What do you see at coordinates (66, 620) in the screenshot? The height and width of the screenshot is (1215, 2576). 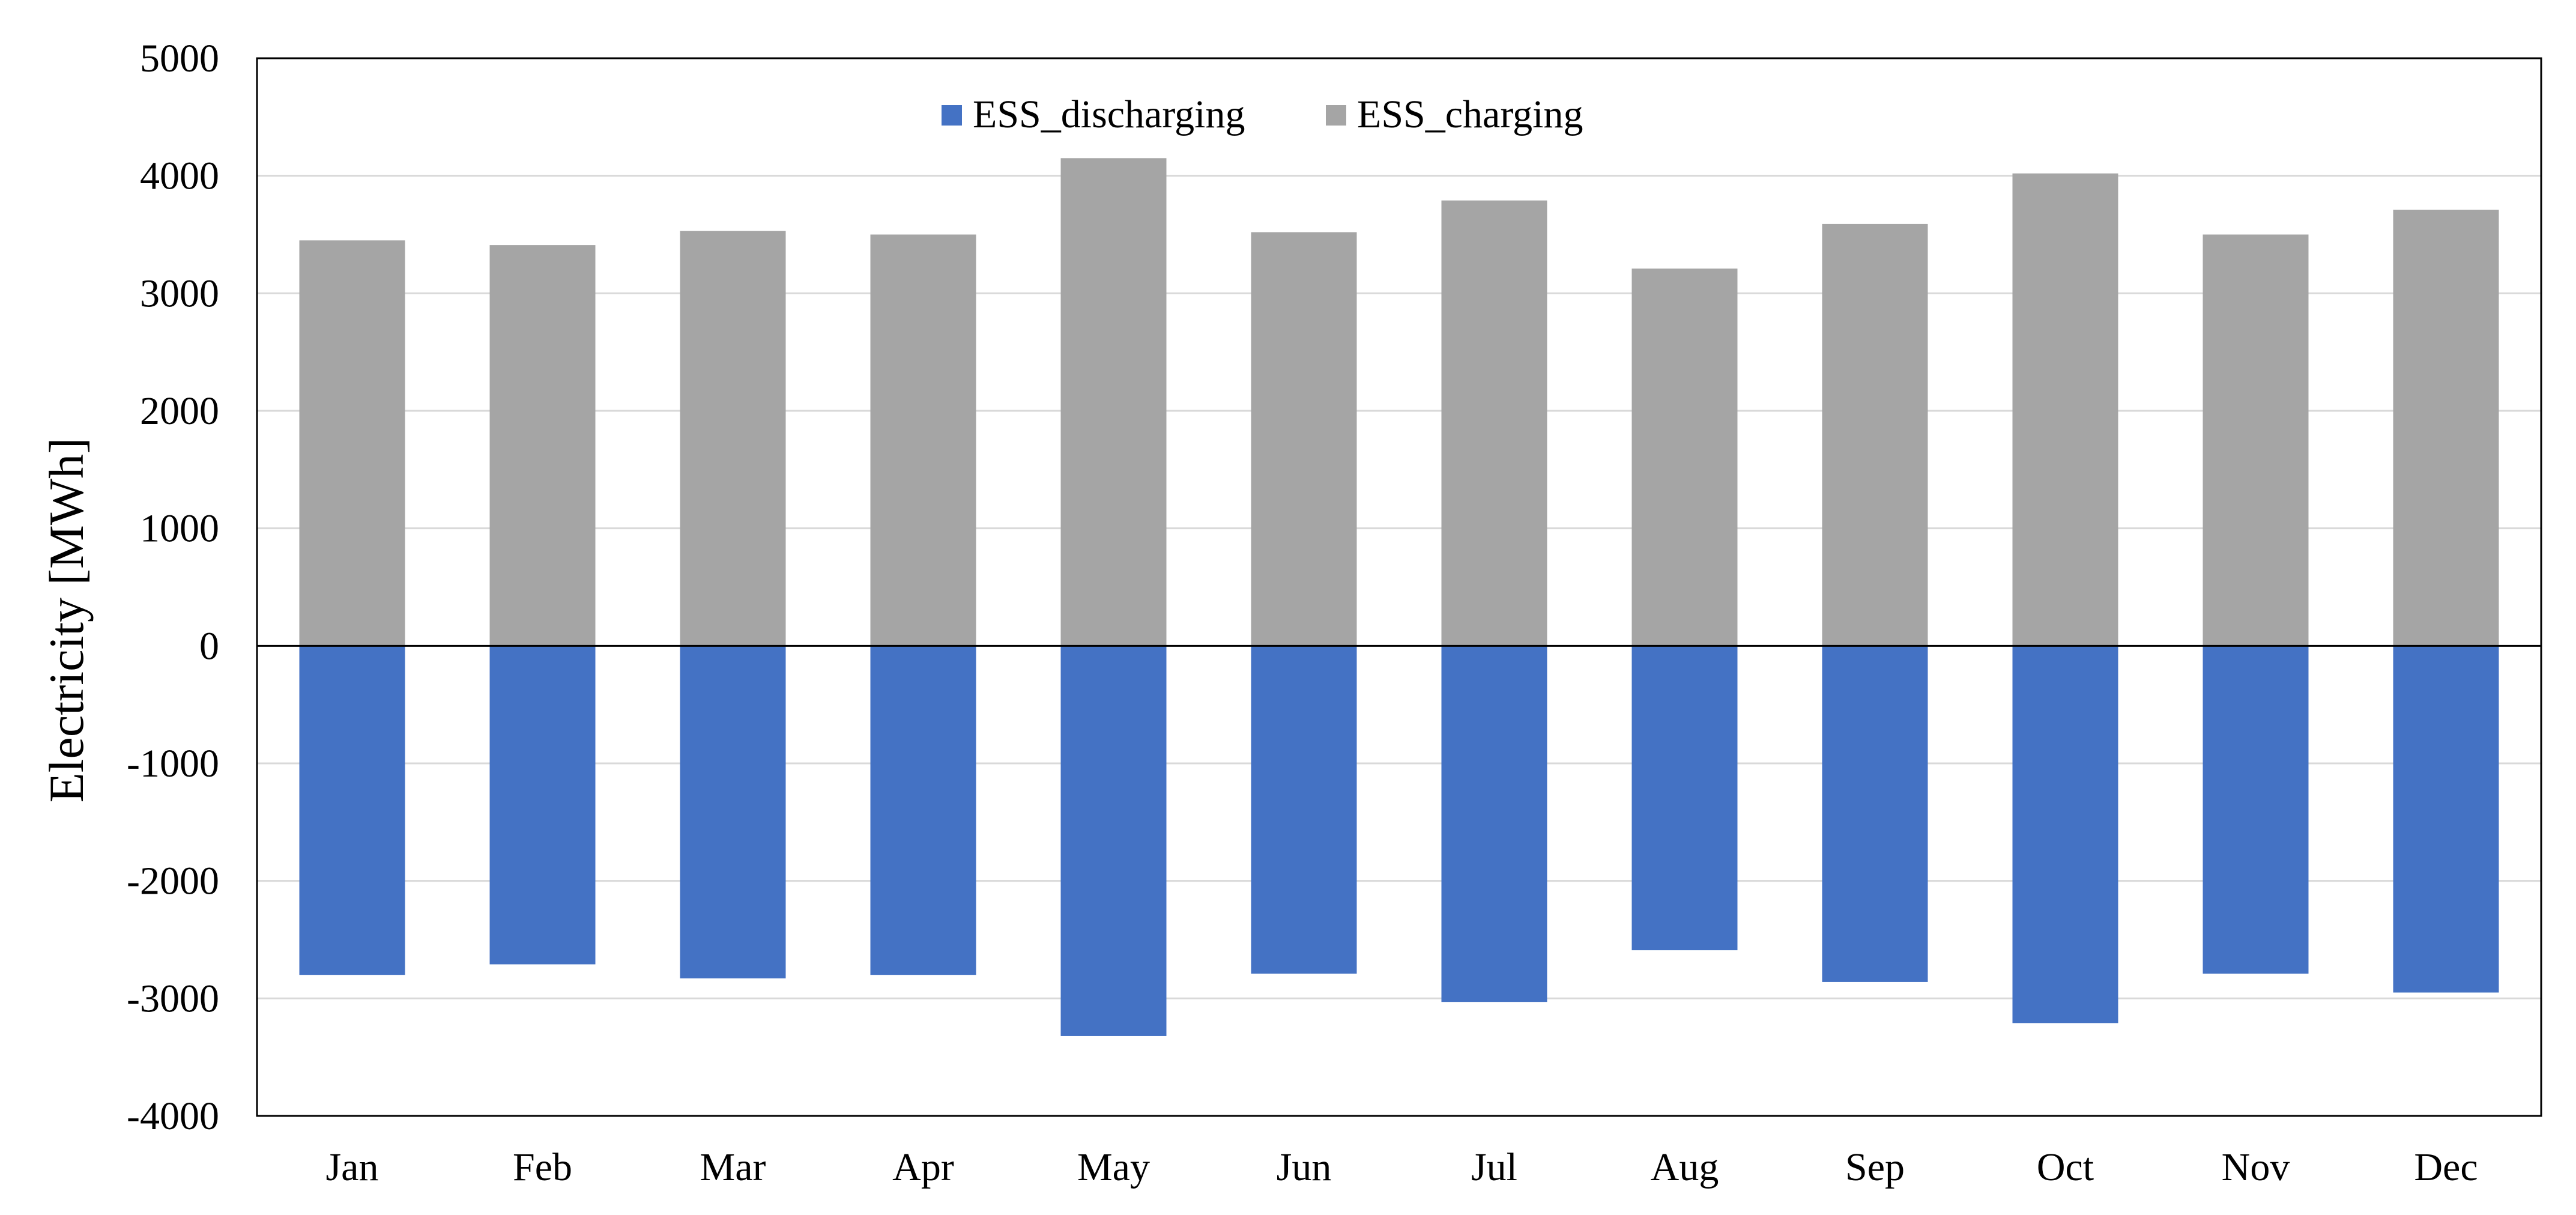 I see `y-axis-title: Electricity [MWh]` at bounding box center [66, 620].